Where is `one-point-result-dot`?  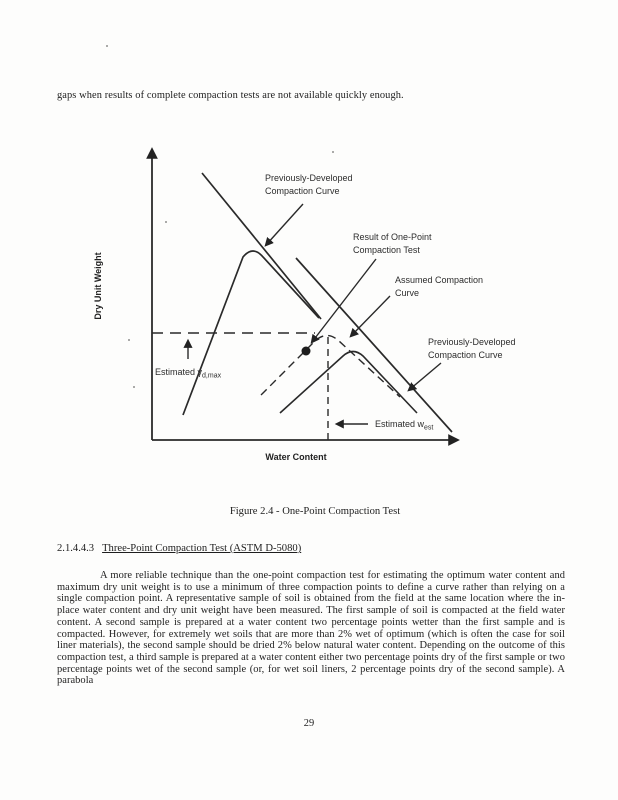 one-point-result-dot is located at coordinates (306, 351).